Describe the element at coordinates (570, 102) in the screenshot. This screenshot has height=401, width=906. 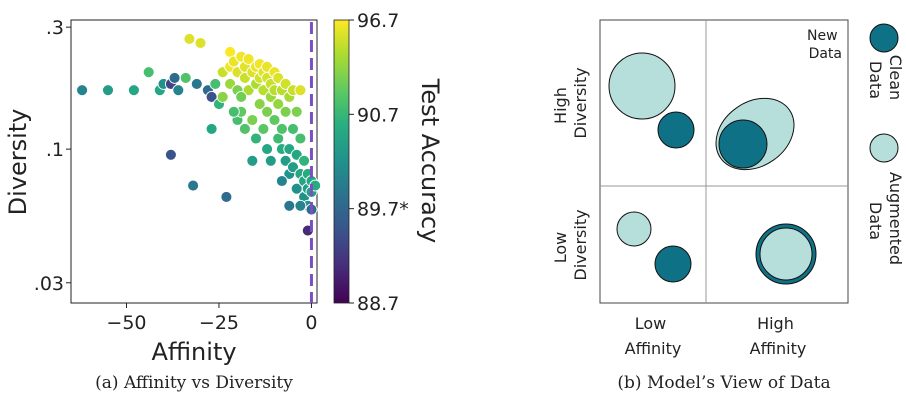
I see `row-label-high-diversity: High Diversity` at that location.